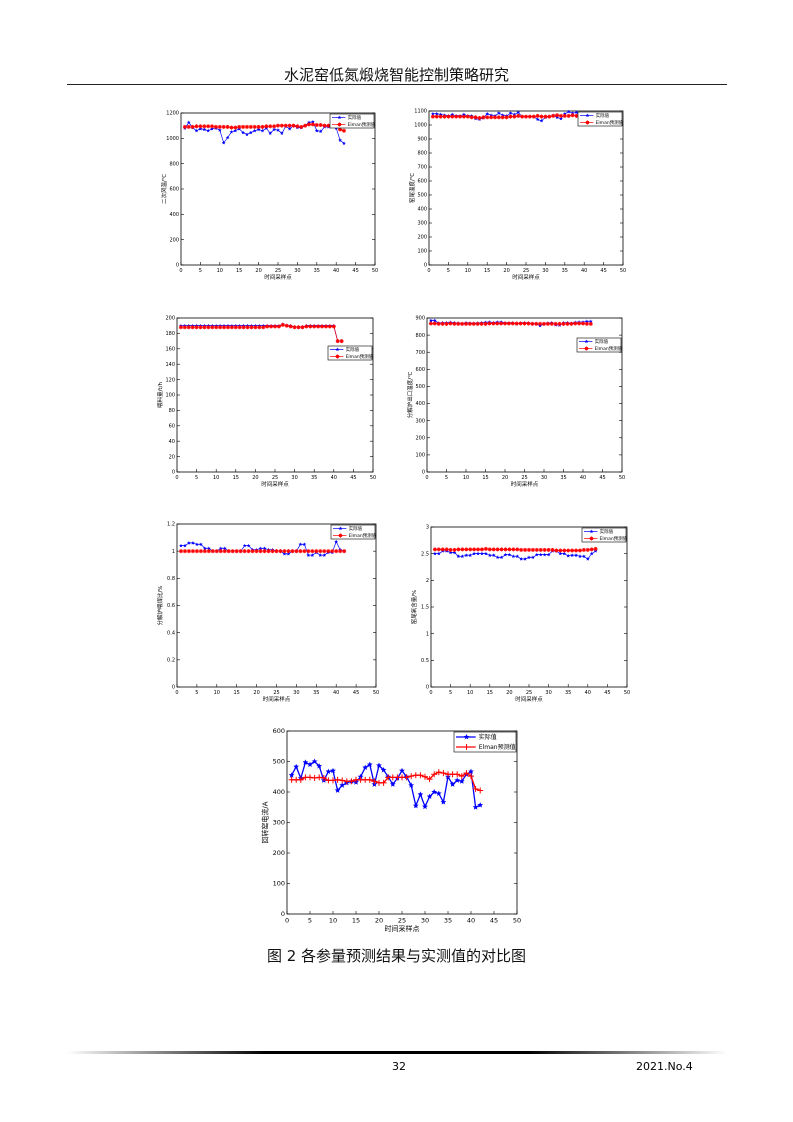 Image resolution: width=793 pixels, height=1122 pixels. Describe the element at coordinates (279, 792) in the screenshot. I see `y-tick-label: 400` at that location.